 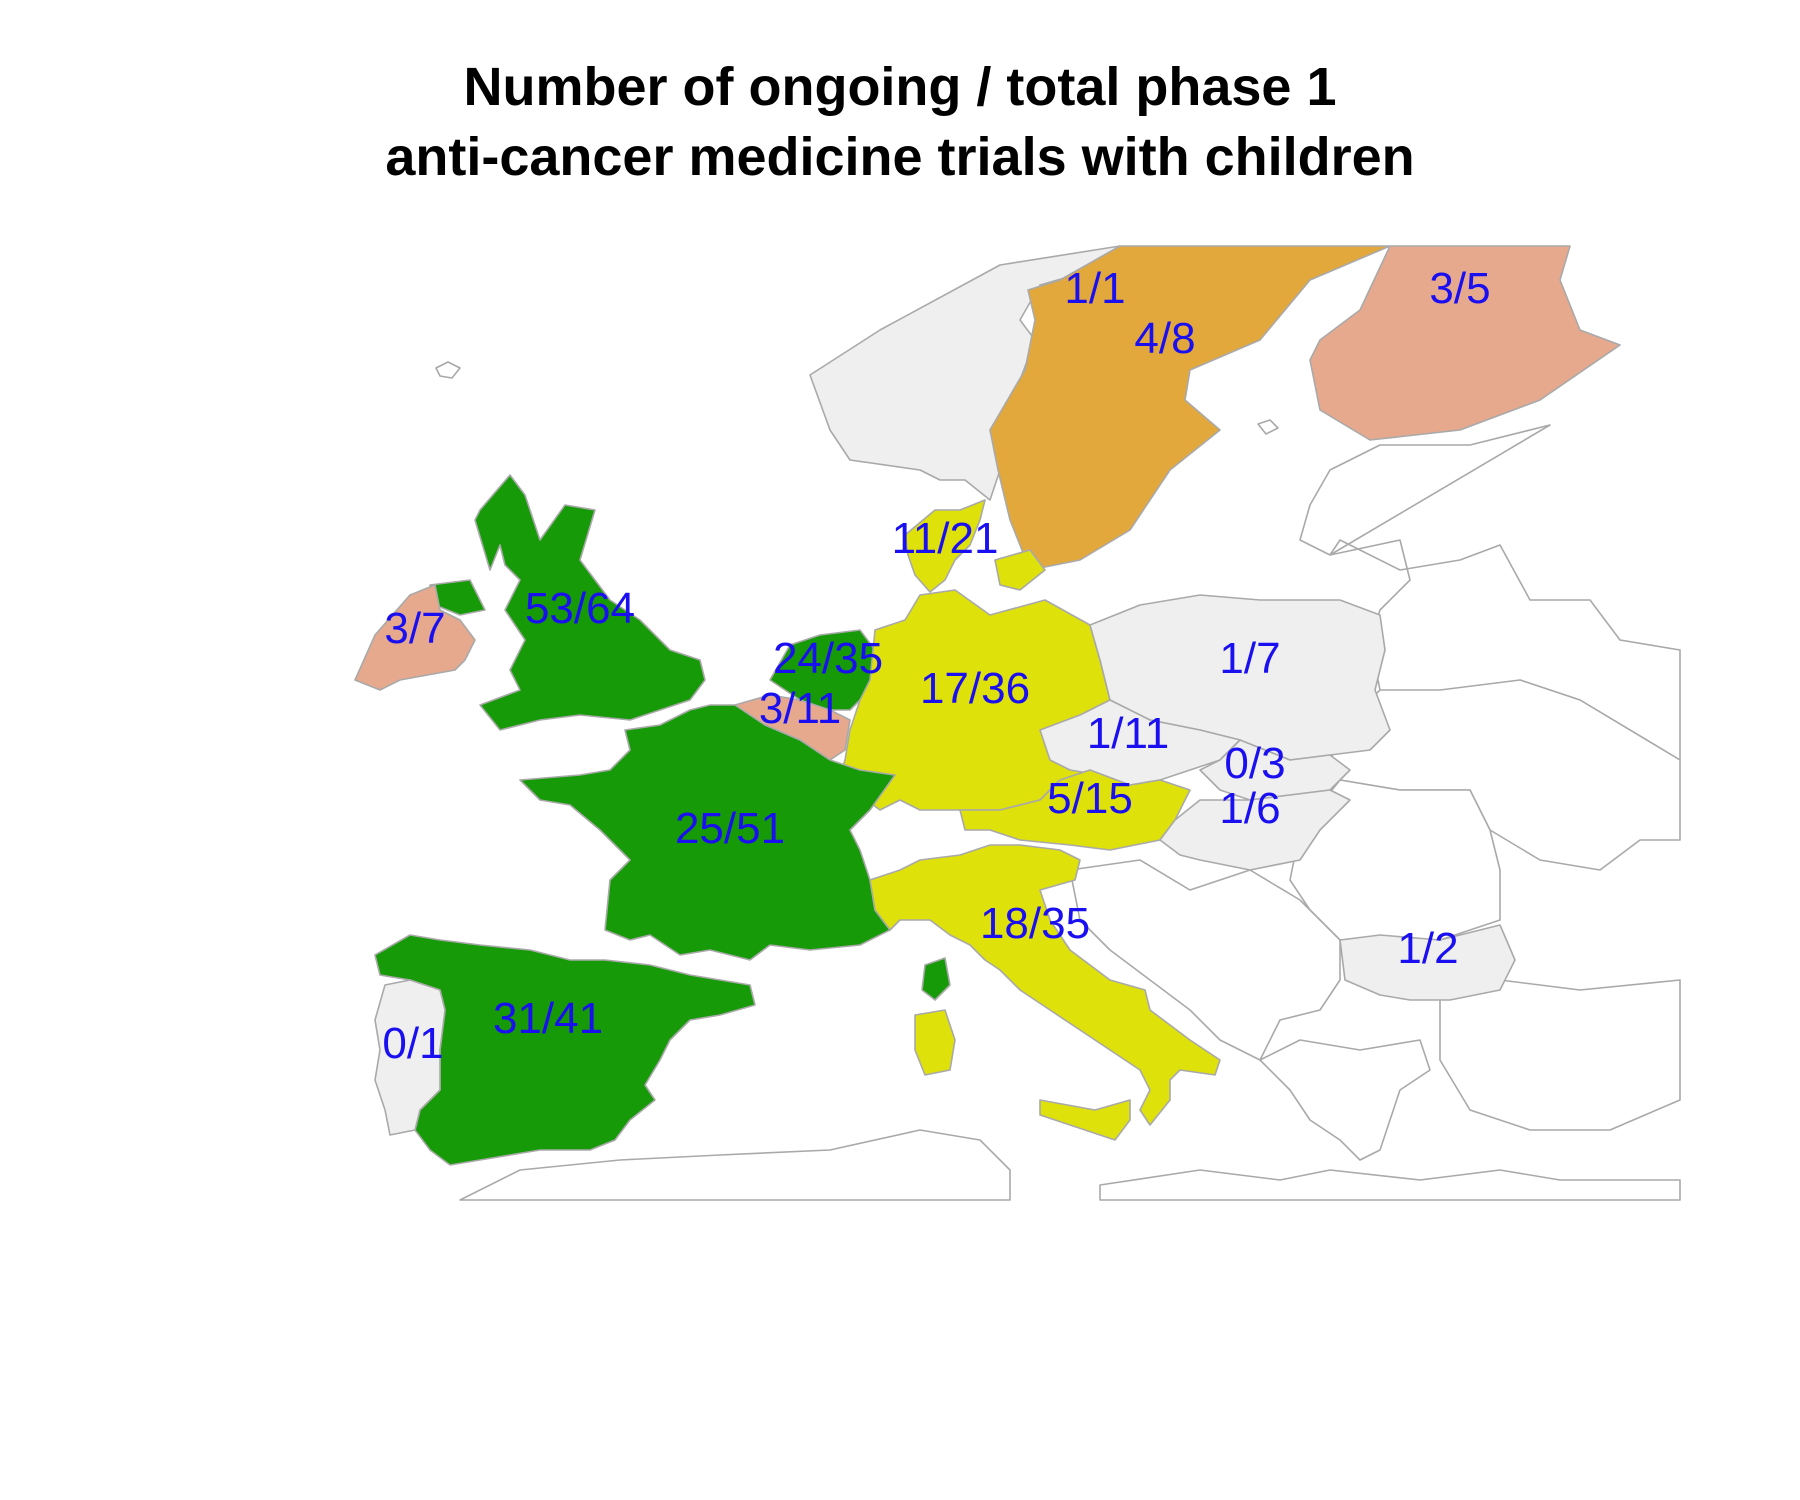 I want to click on label-france: 25/51, so click(x=730, y=828).